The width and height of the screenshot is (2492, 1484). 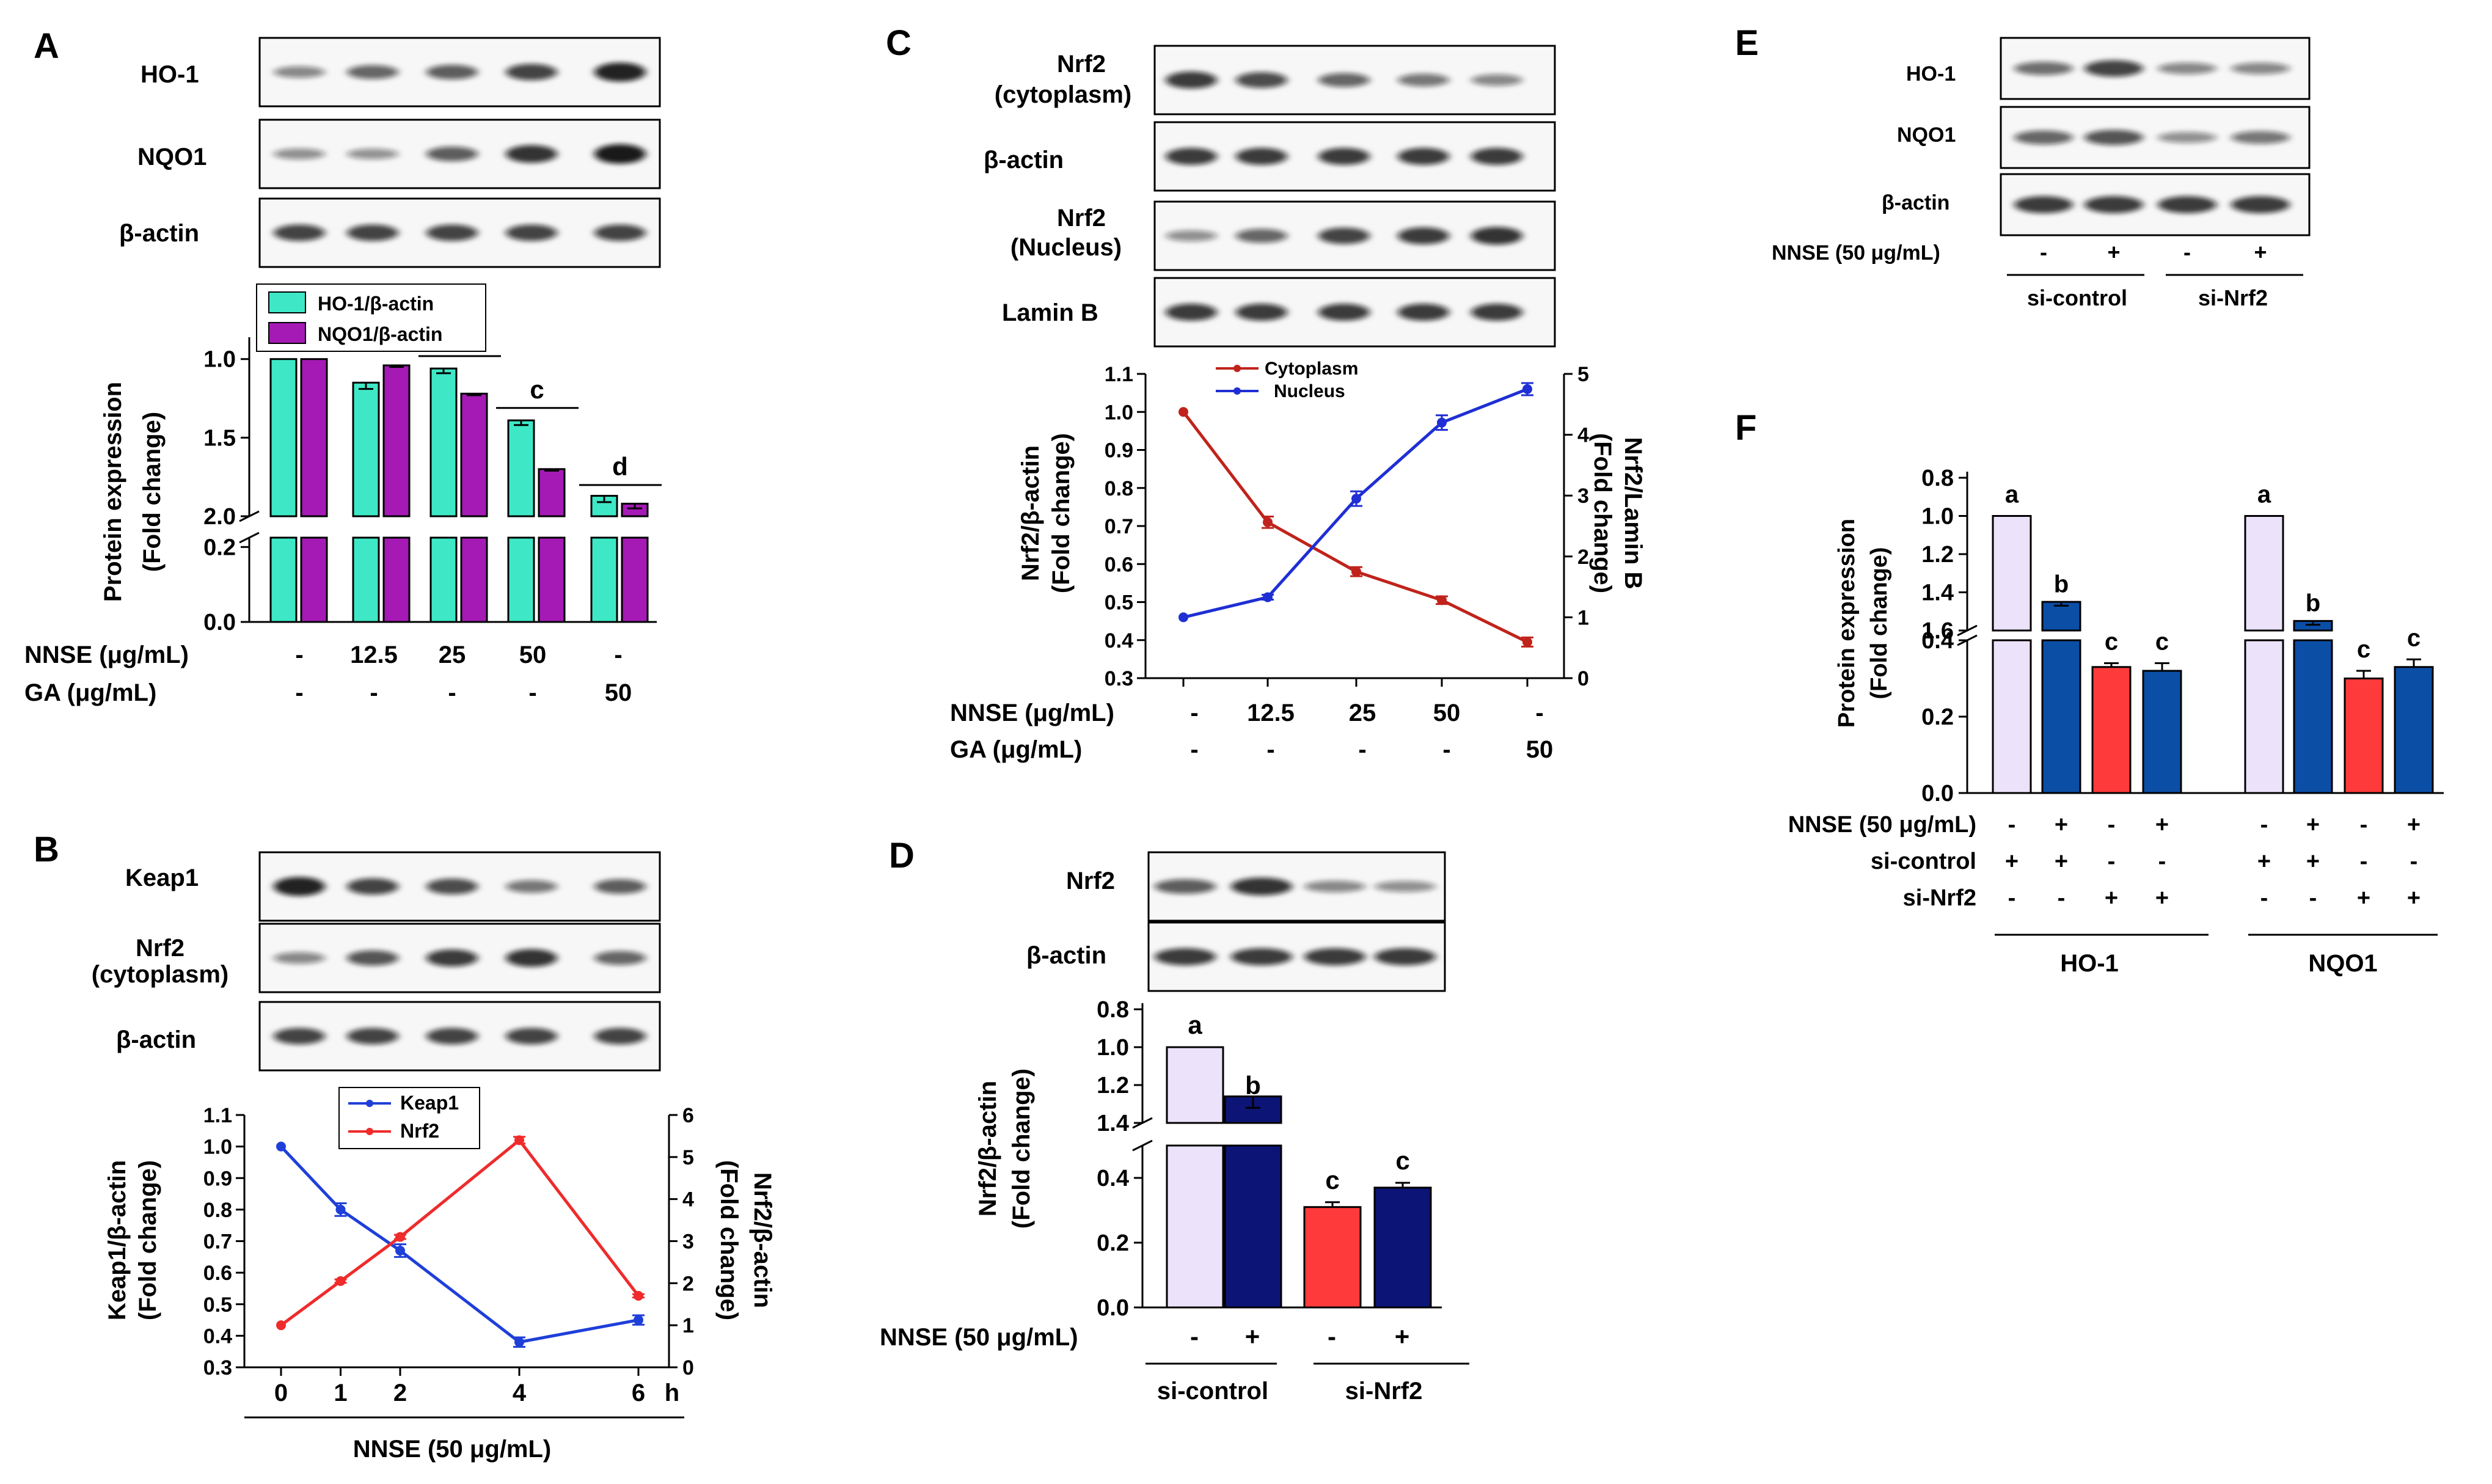 What do you see at coordinates (400, 1393) in the screenshot?
I see `x-tick-label: 2` at bounding box center [400, 1393].